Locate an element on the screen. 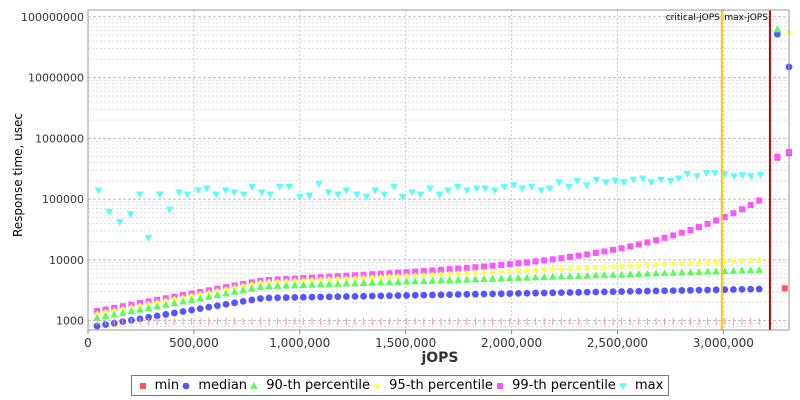  legend-label: 90-th percentile is located at coordinates (318, 385).